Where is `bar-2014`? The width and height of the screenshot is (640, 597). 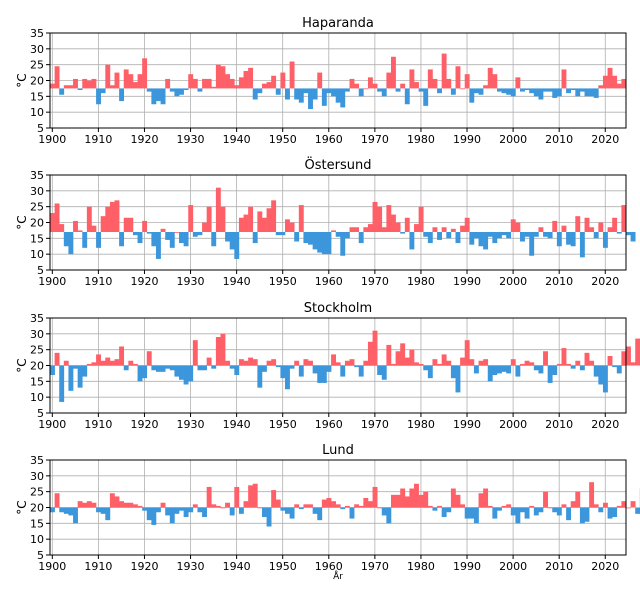
bar-2014 is located at coordinates (578, 499).